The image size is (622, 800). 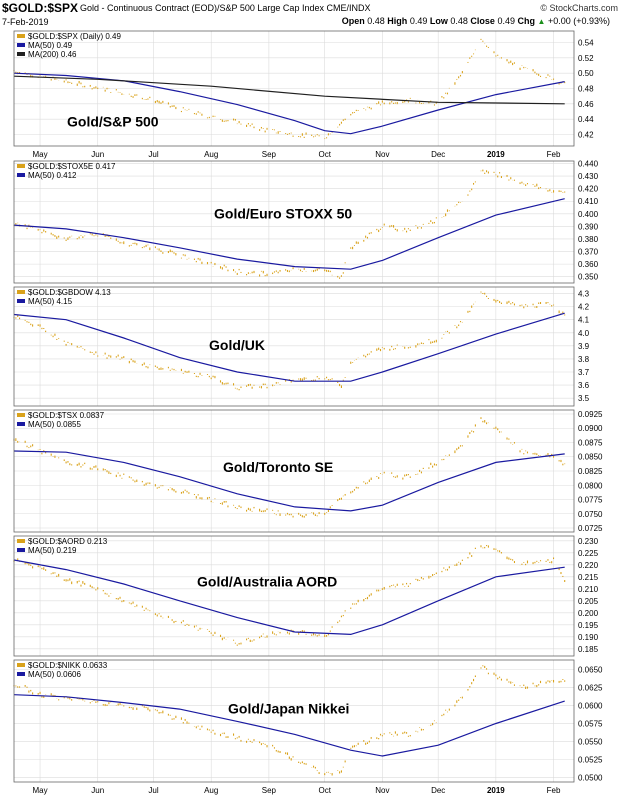 What do you see at coordinates (52, 550) in the screenshot?
I see `legend-entry: MA(50) 0.219` at bounding box center [52, 550].